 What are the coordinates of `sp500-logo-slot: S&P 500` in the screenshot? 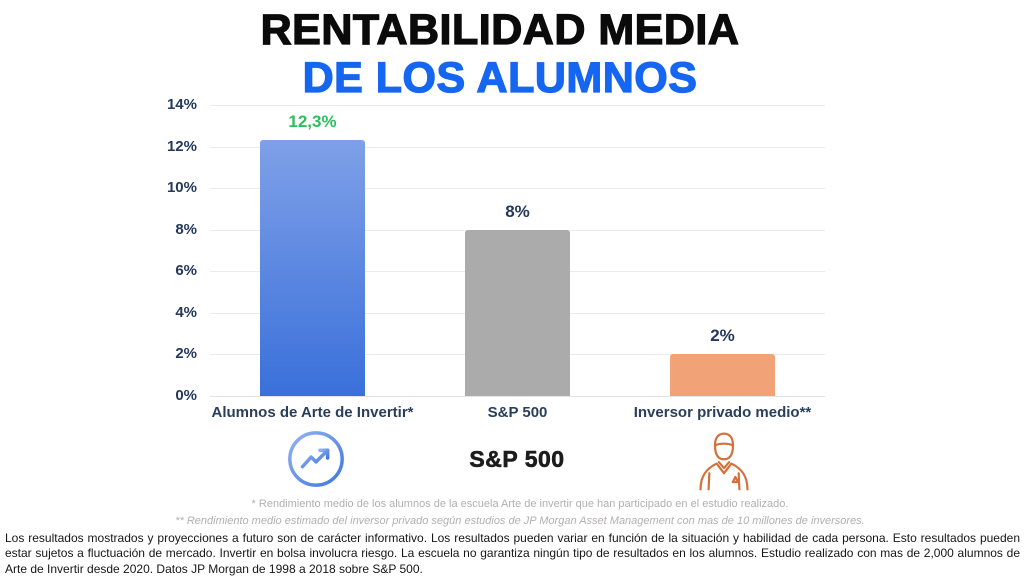 It's located at (517, 463).